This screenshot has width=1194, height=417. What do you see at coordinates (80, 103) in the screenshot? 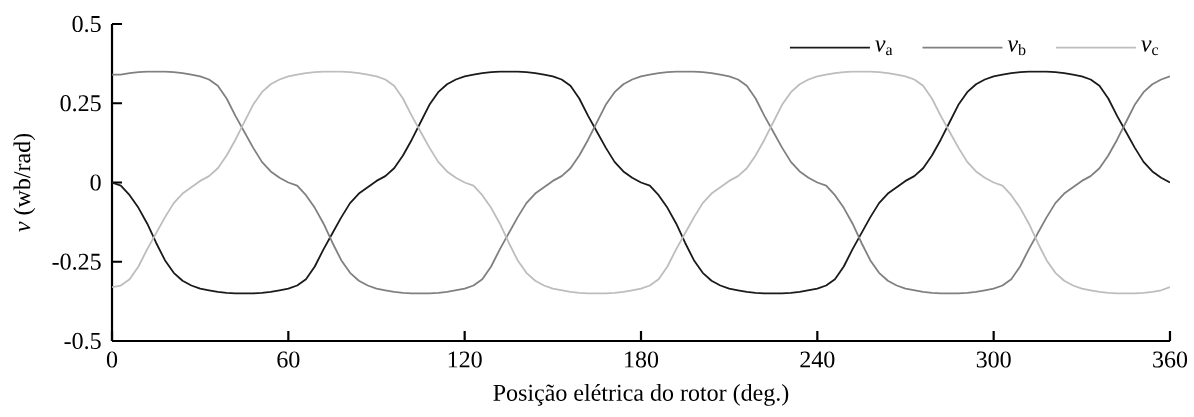
I see `y-tick-label: 0.25` at bounding box center [80, 103].